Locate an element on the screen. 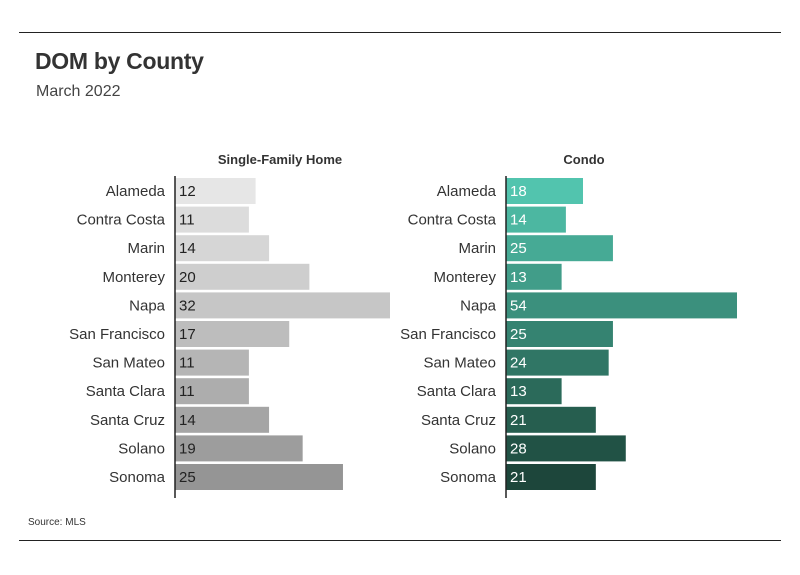  condo-category-label: Alameda is located at coordinates (467, 191).